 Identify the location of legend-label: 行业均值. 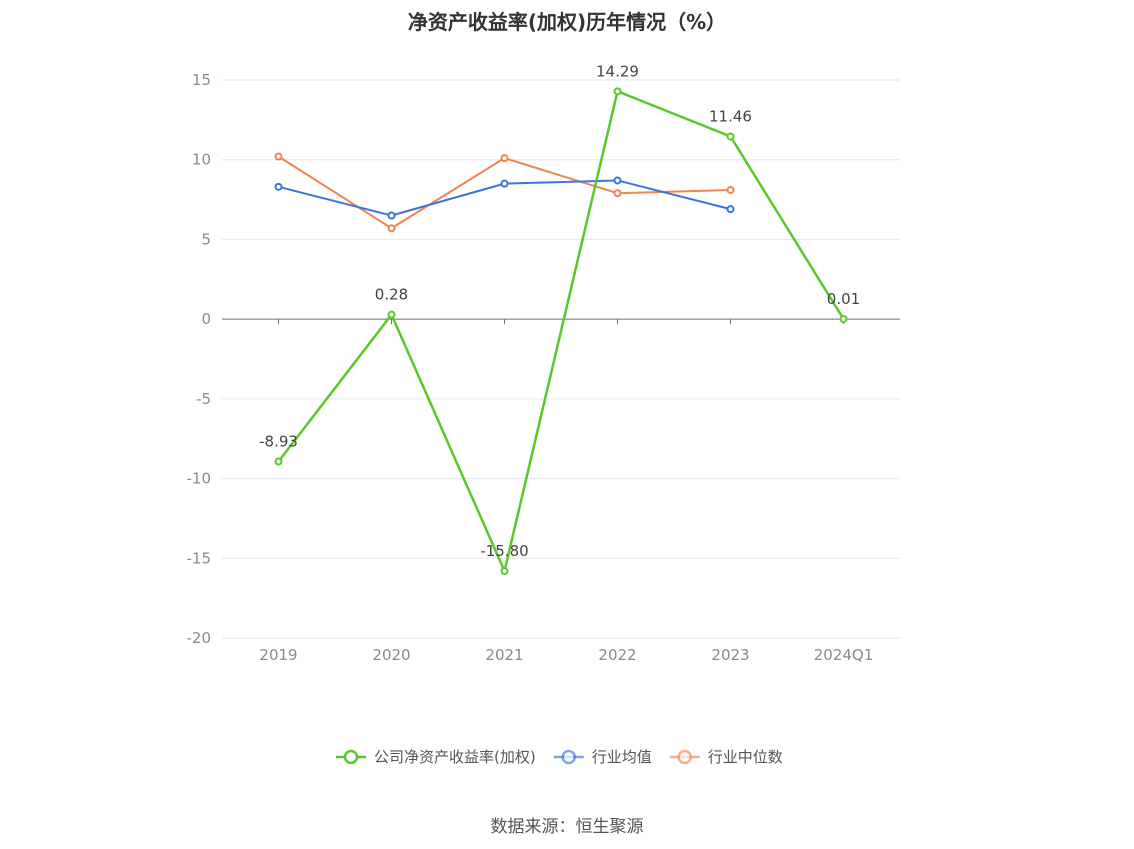
(622, 757).